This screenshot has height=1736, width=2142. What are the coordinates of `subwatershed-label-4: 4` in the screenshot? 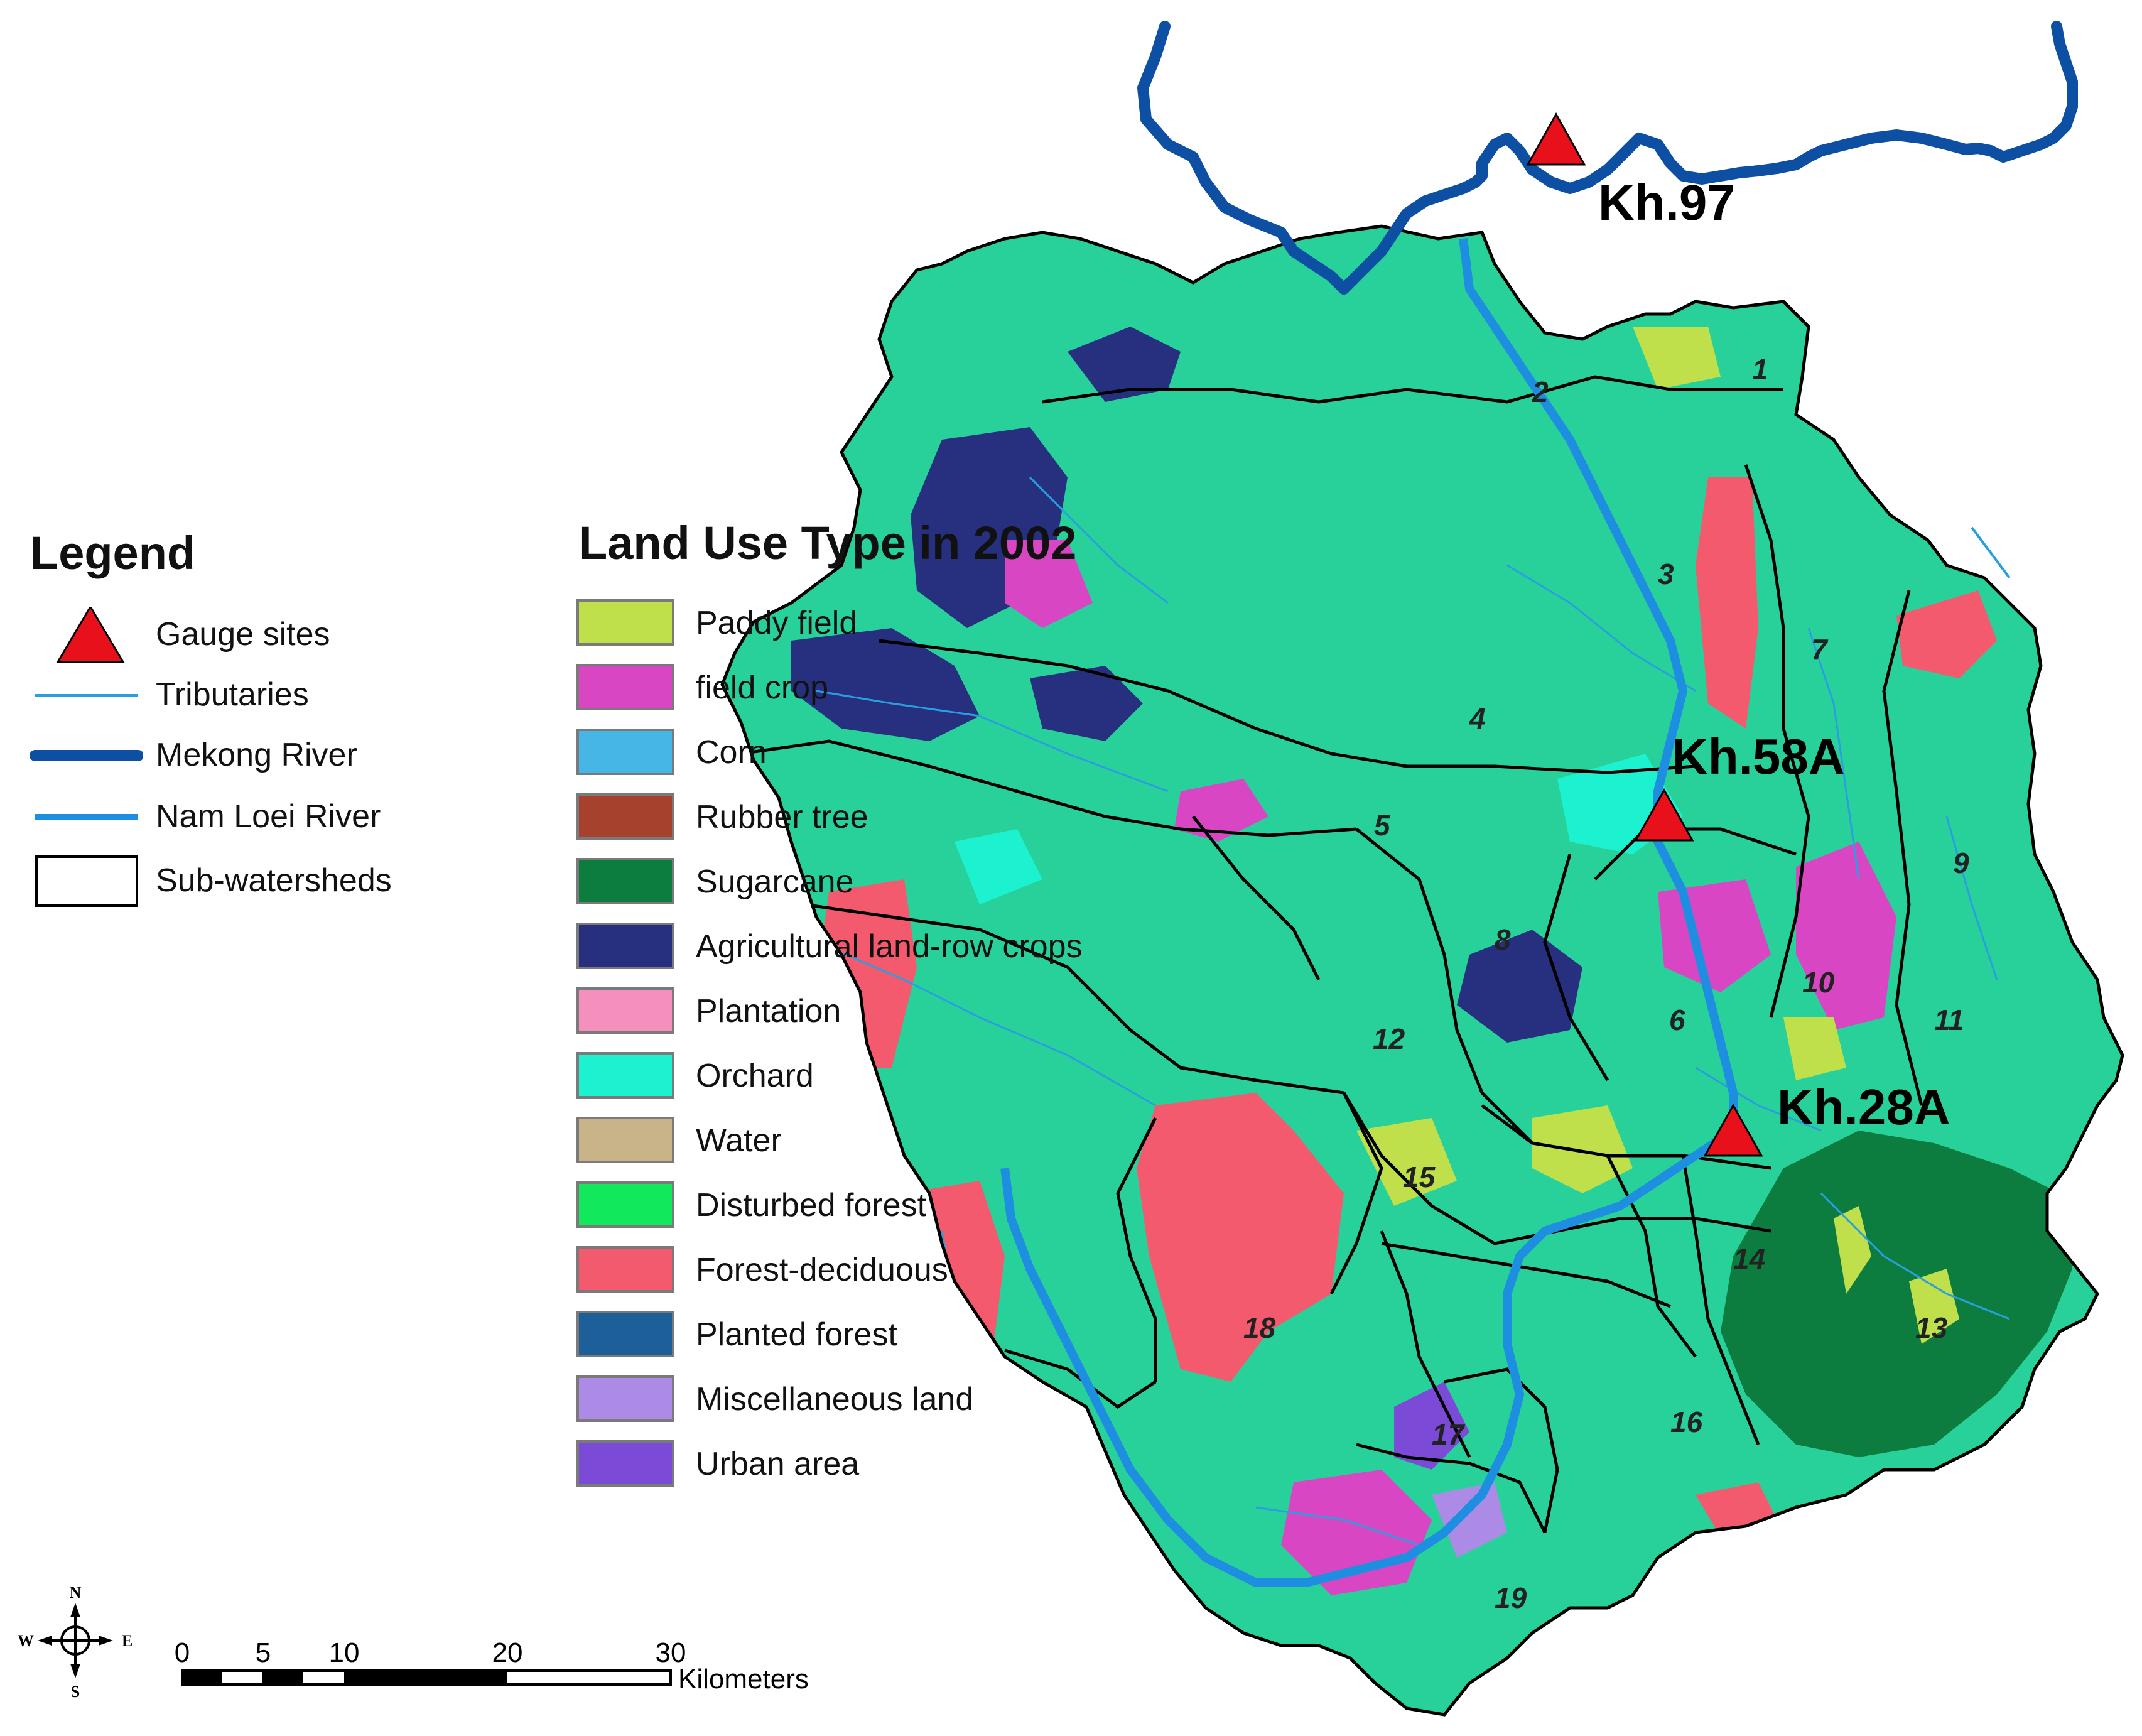 It's located at (1477, 718).